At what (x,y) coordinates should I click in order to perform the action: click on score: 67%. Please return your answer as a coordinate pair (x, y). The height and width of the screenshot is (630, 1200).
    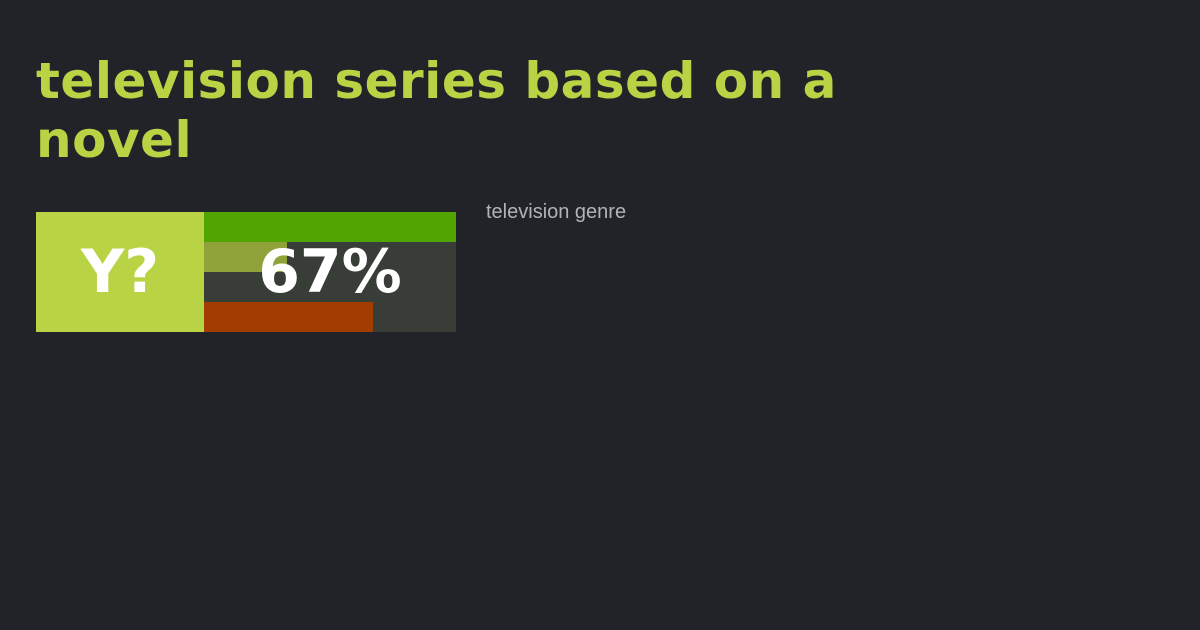
    Looking at the image, I should click on (330, 272).